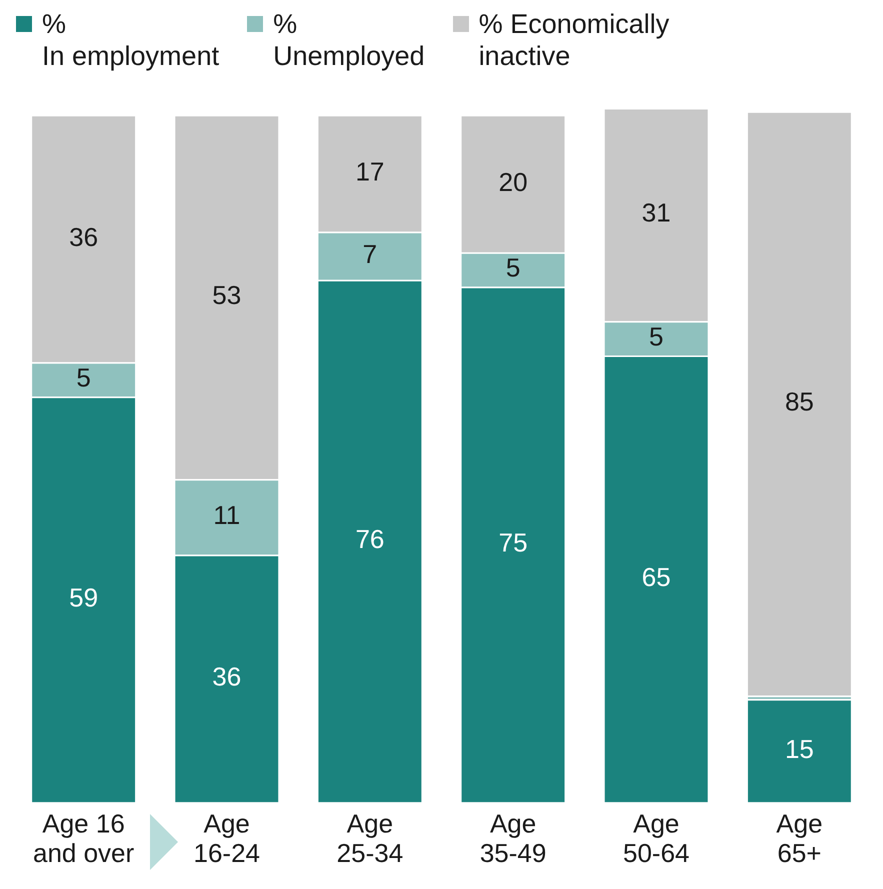 This screenshot has width=883, height=889. Describe the element at coordinates (83, 838) in the screenshot. I see `x-tick-label: Age 16 and over` at that location.